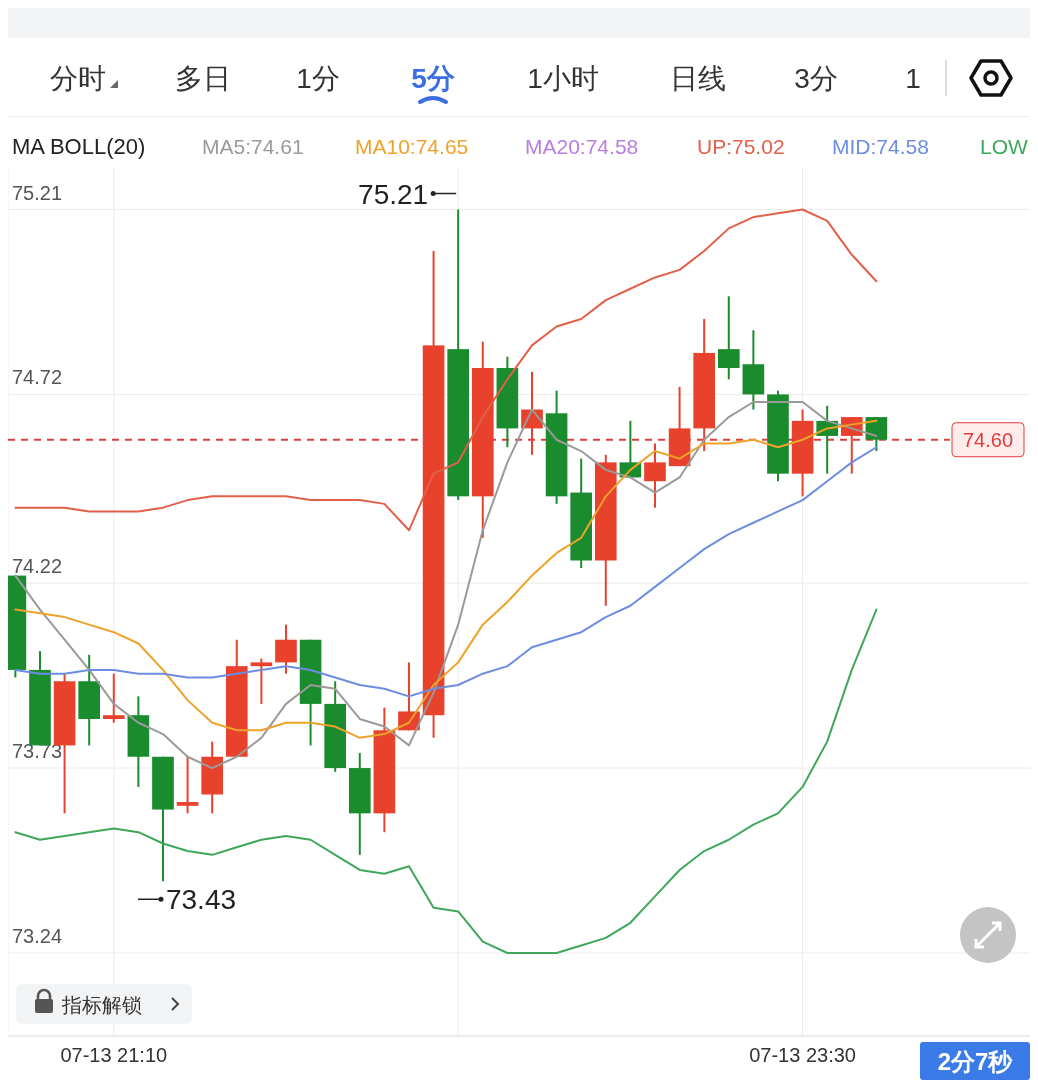 The width and height of the screenshot is (1038, 1080). Describe the element at coordinates (203, 78) in the screenshot. I see `text: 多日` at that location.